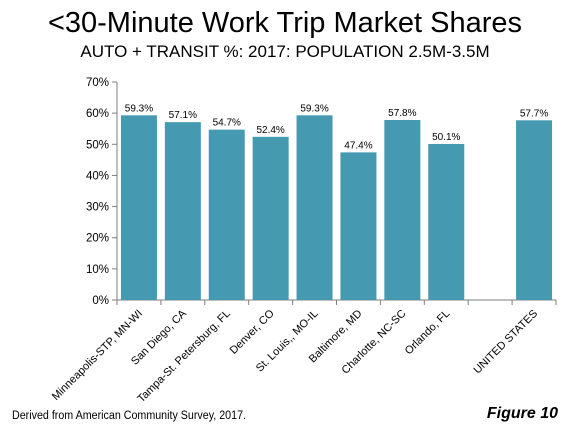 This screenshot has height=428, width=570. Describe the element at coordinates (183, 115) in the screenshot. I see `bar-value-label: 57.1%` at that location.